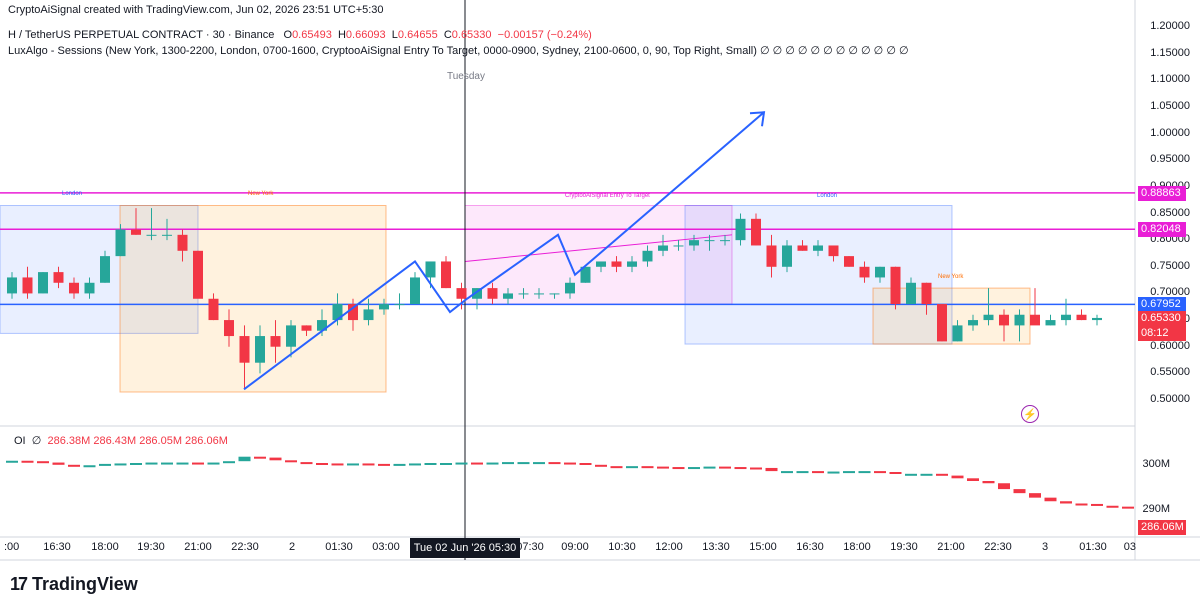 The width and height of the screenshot is (1200, 609). I want to click on time-axis-label: 15:00, so click(763, 547).